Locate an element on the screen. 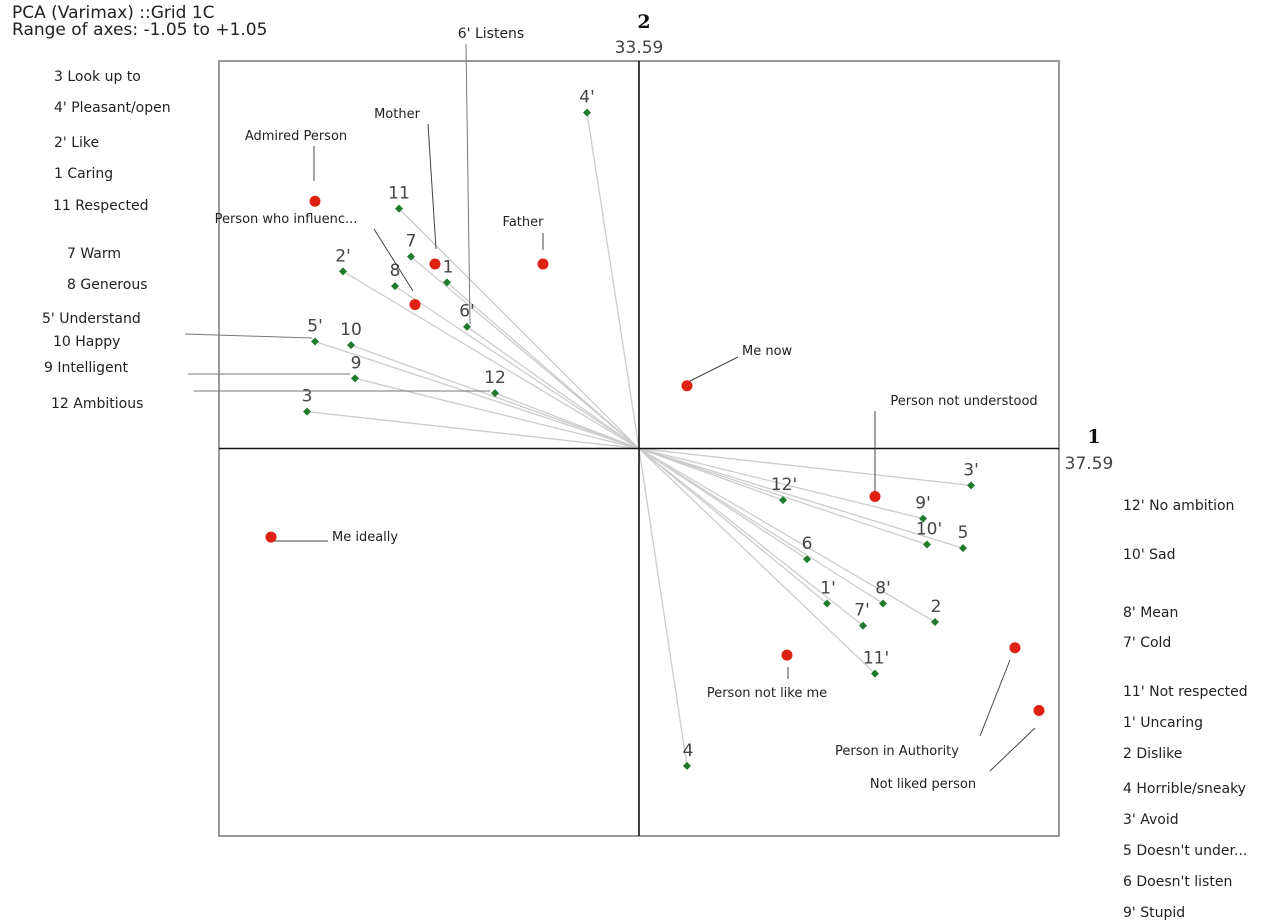 This screenshot has height=920, width=1271. element-label-person-not-like-me: Person not like me is located at coordinates (767, 693).